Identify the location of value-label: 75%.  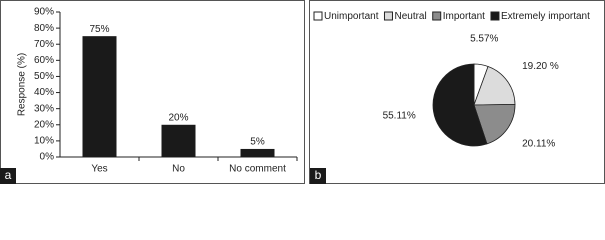
(99, 29).